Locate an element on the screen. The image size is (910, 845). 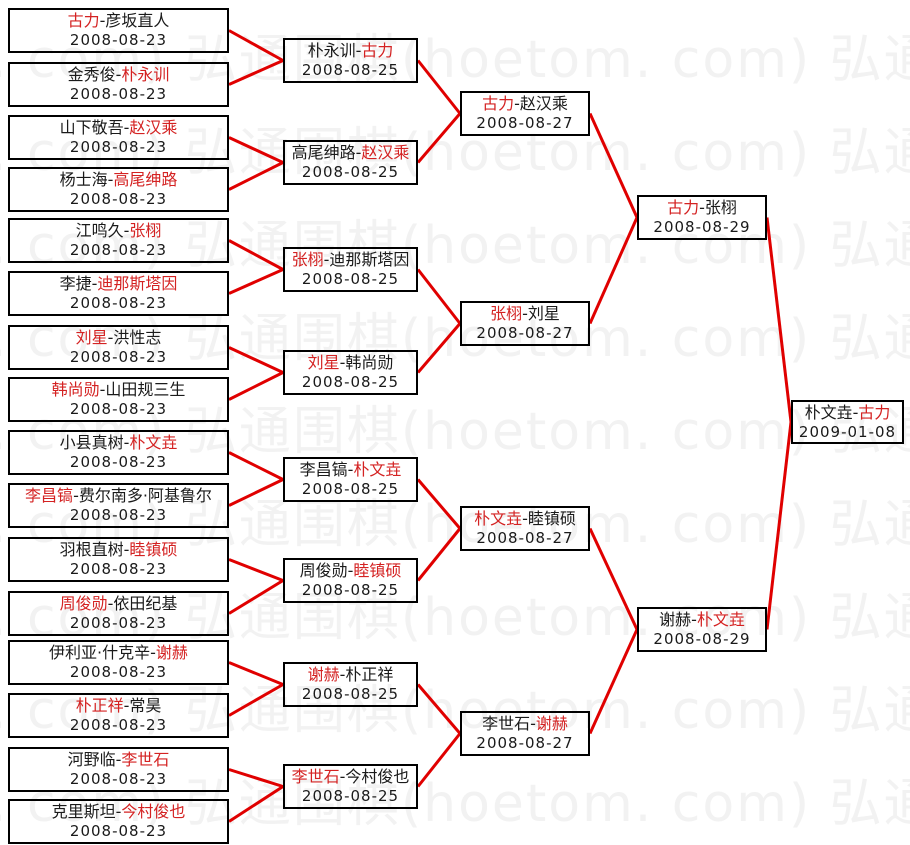
player-name: 常昊 is located at coordinates (145, 705).